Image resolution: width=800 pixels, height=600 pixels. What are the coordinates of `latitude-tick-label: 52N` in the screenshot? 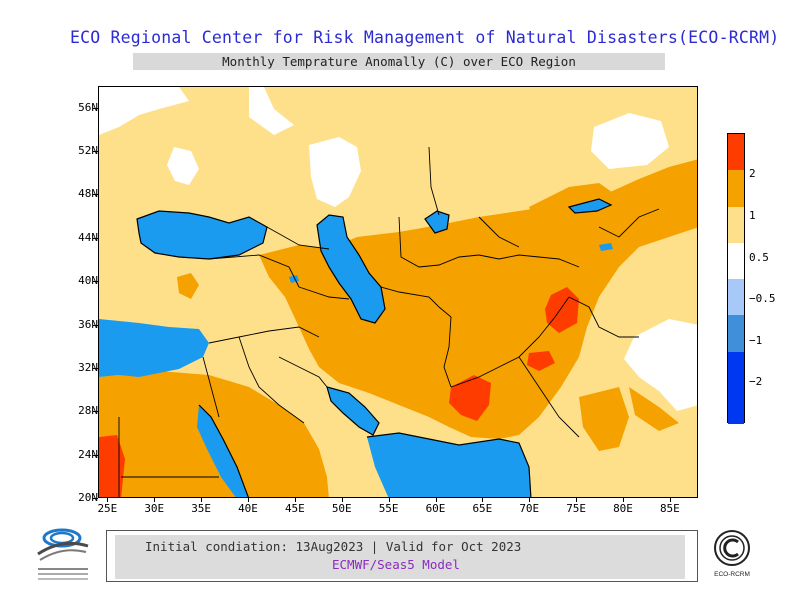 It's located at (88, 151).